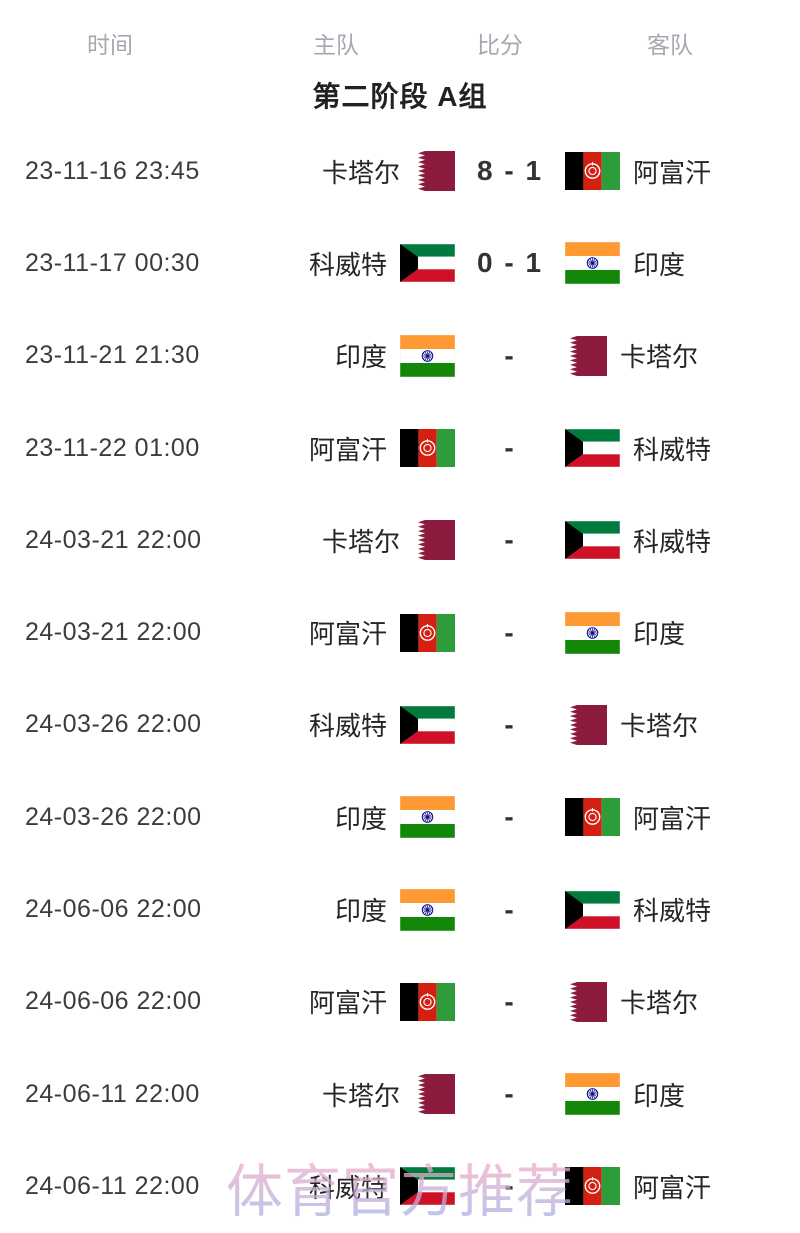  I want to click on match-score: 8 - 1, so click(510, 171).